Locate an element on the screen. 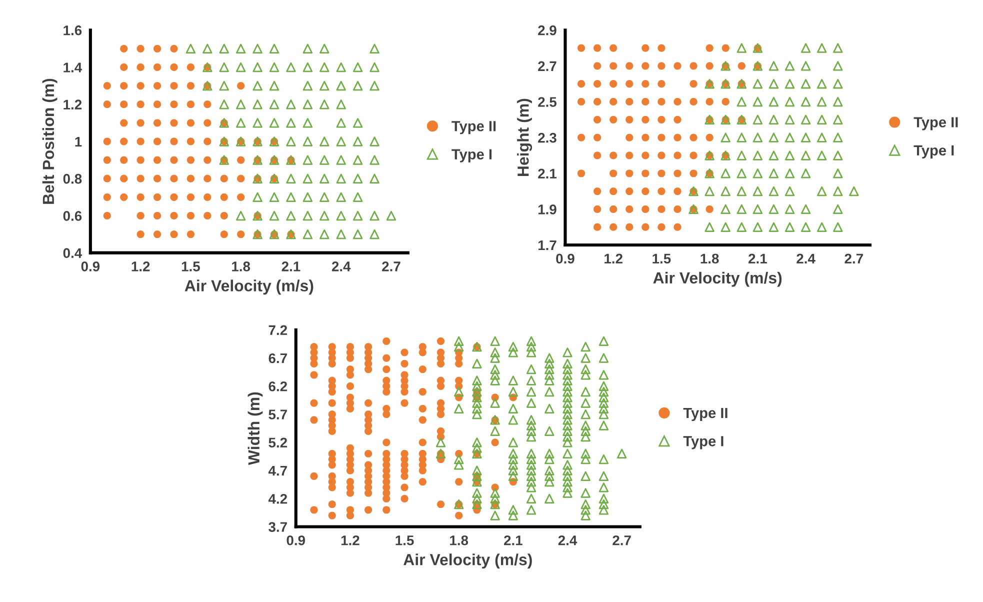  y-tick-label: 2.5 is located at coordinates (547, 102).